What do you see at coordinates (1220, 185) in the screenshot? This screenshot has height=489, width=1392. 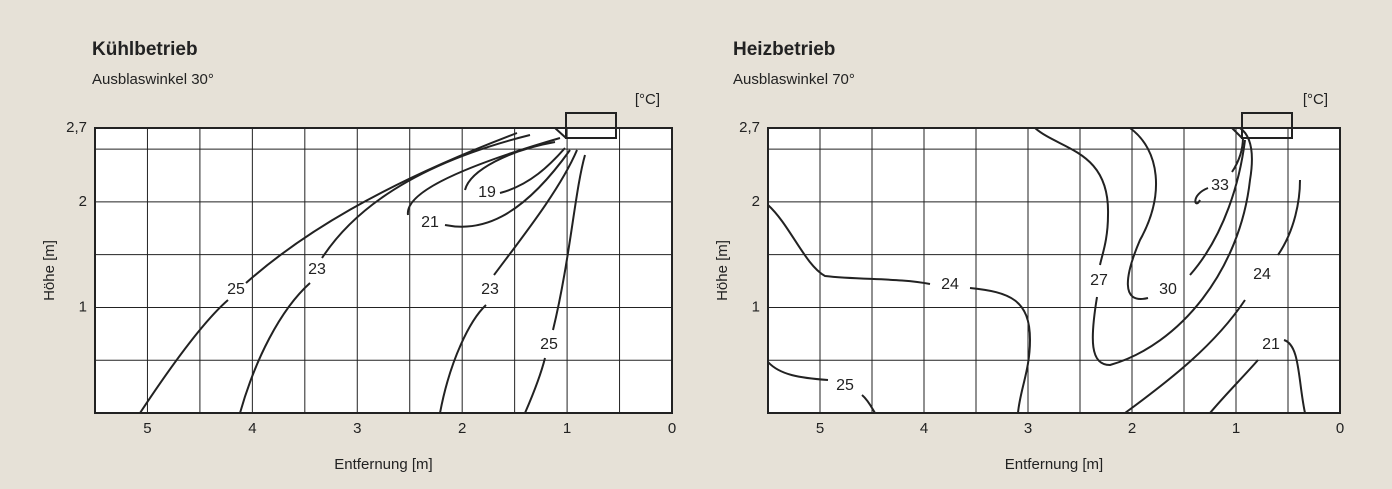 I see `contour-label: 33` at bounding box center [1220, 185].